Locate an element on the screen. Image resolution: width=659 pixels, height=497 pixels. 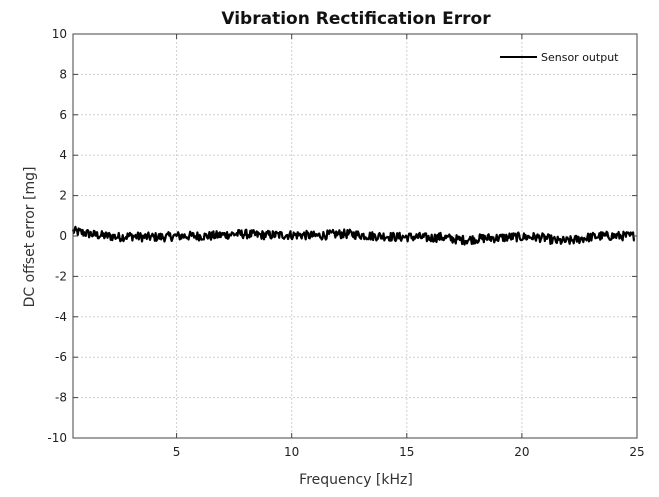
legend: Sensor output is located at coordinates (559, 57).